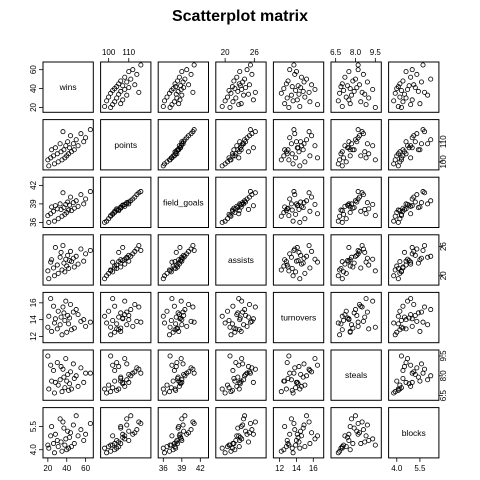  Describe the element at coordinates (33, 426) in the screenshot. I see `y-tick-label: 5.5` at that location.